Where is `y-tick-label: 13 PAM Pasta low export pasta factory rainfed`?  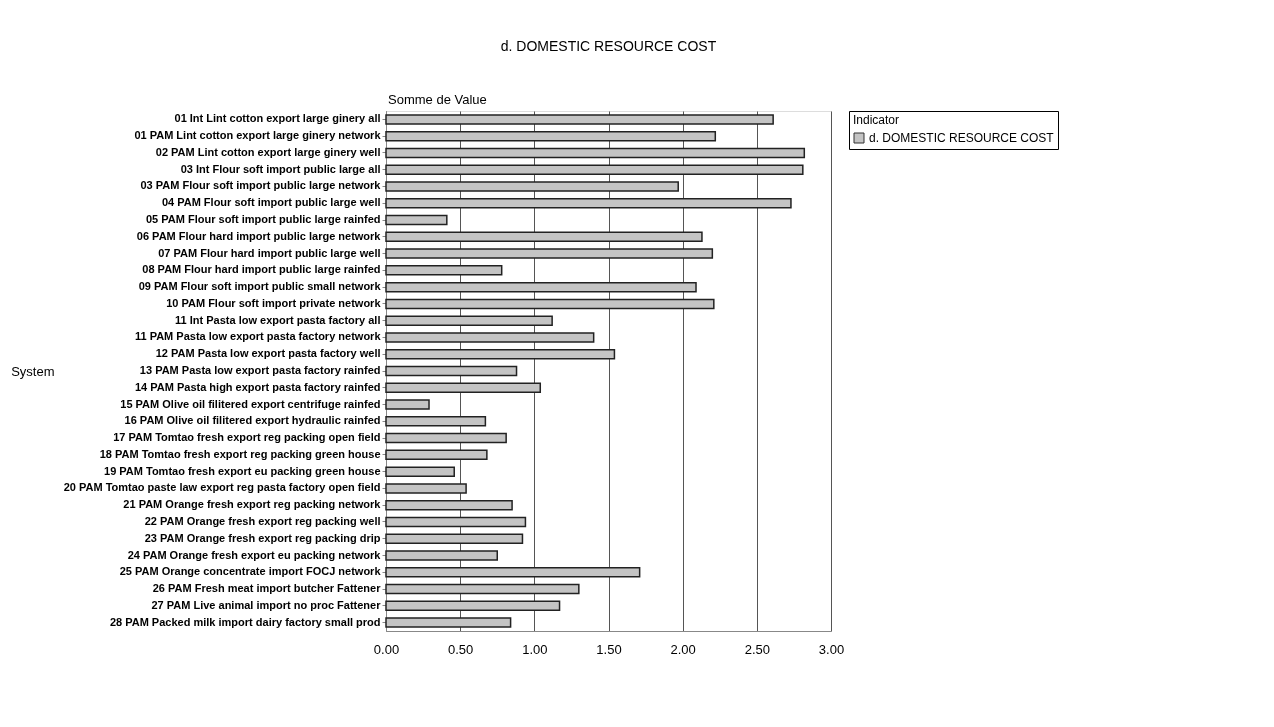 y-tick-label: 13 PAM Pasta low export pasta factory rainfed is located at coordinates (260, 370).